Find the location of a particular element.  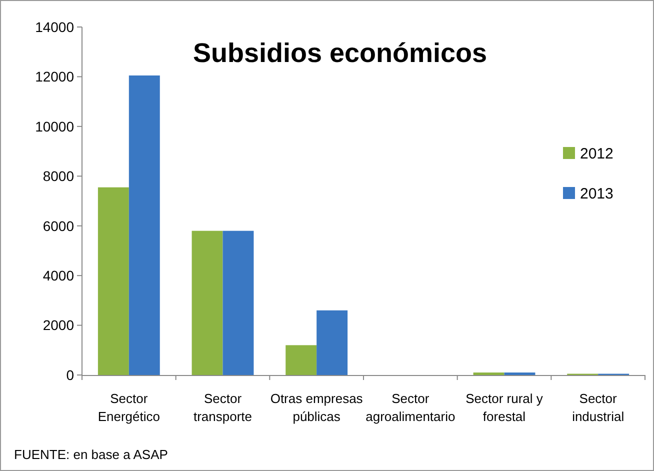

y-tick-label: 10000 is located at coordinates (54, 126).